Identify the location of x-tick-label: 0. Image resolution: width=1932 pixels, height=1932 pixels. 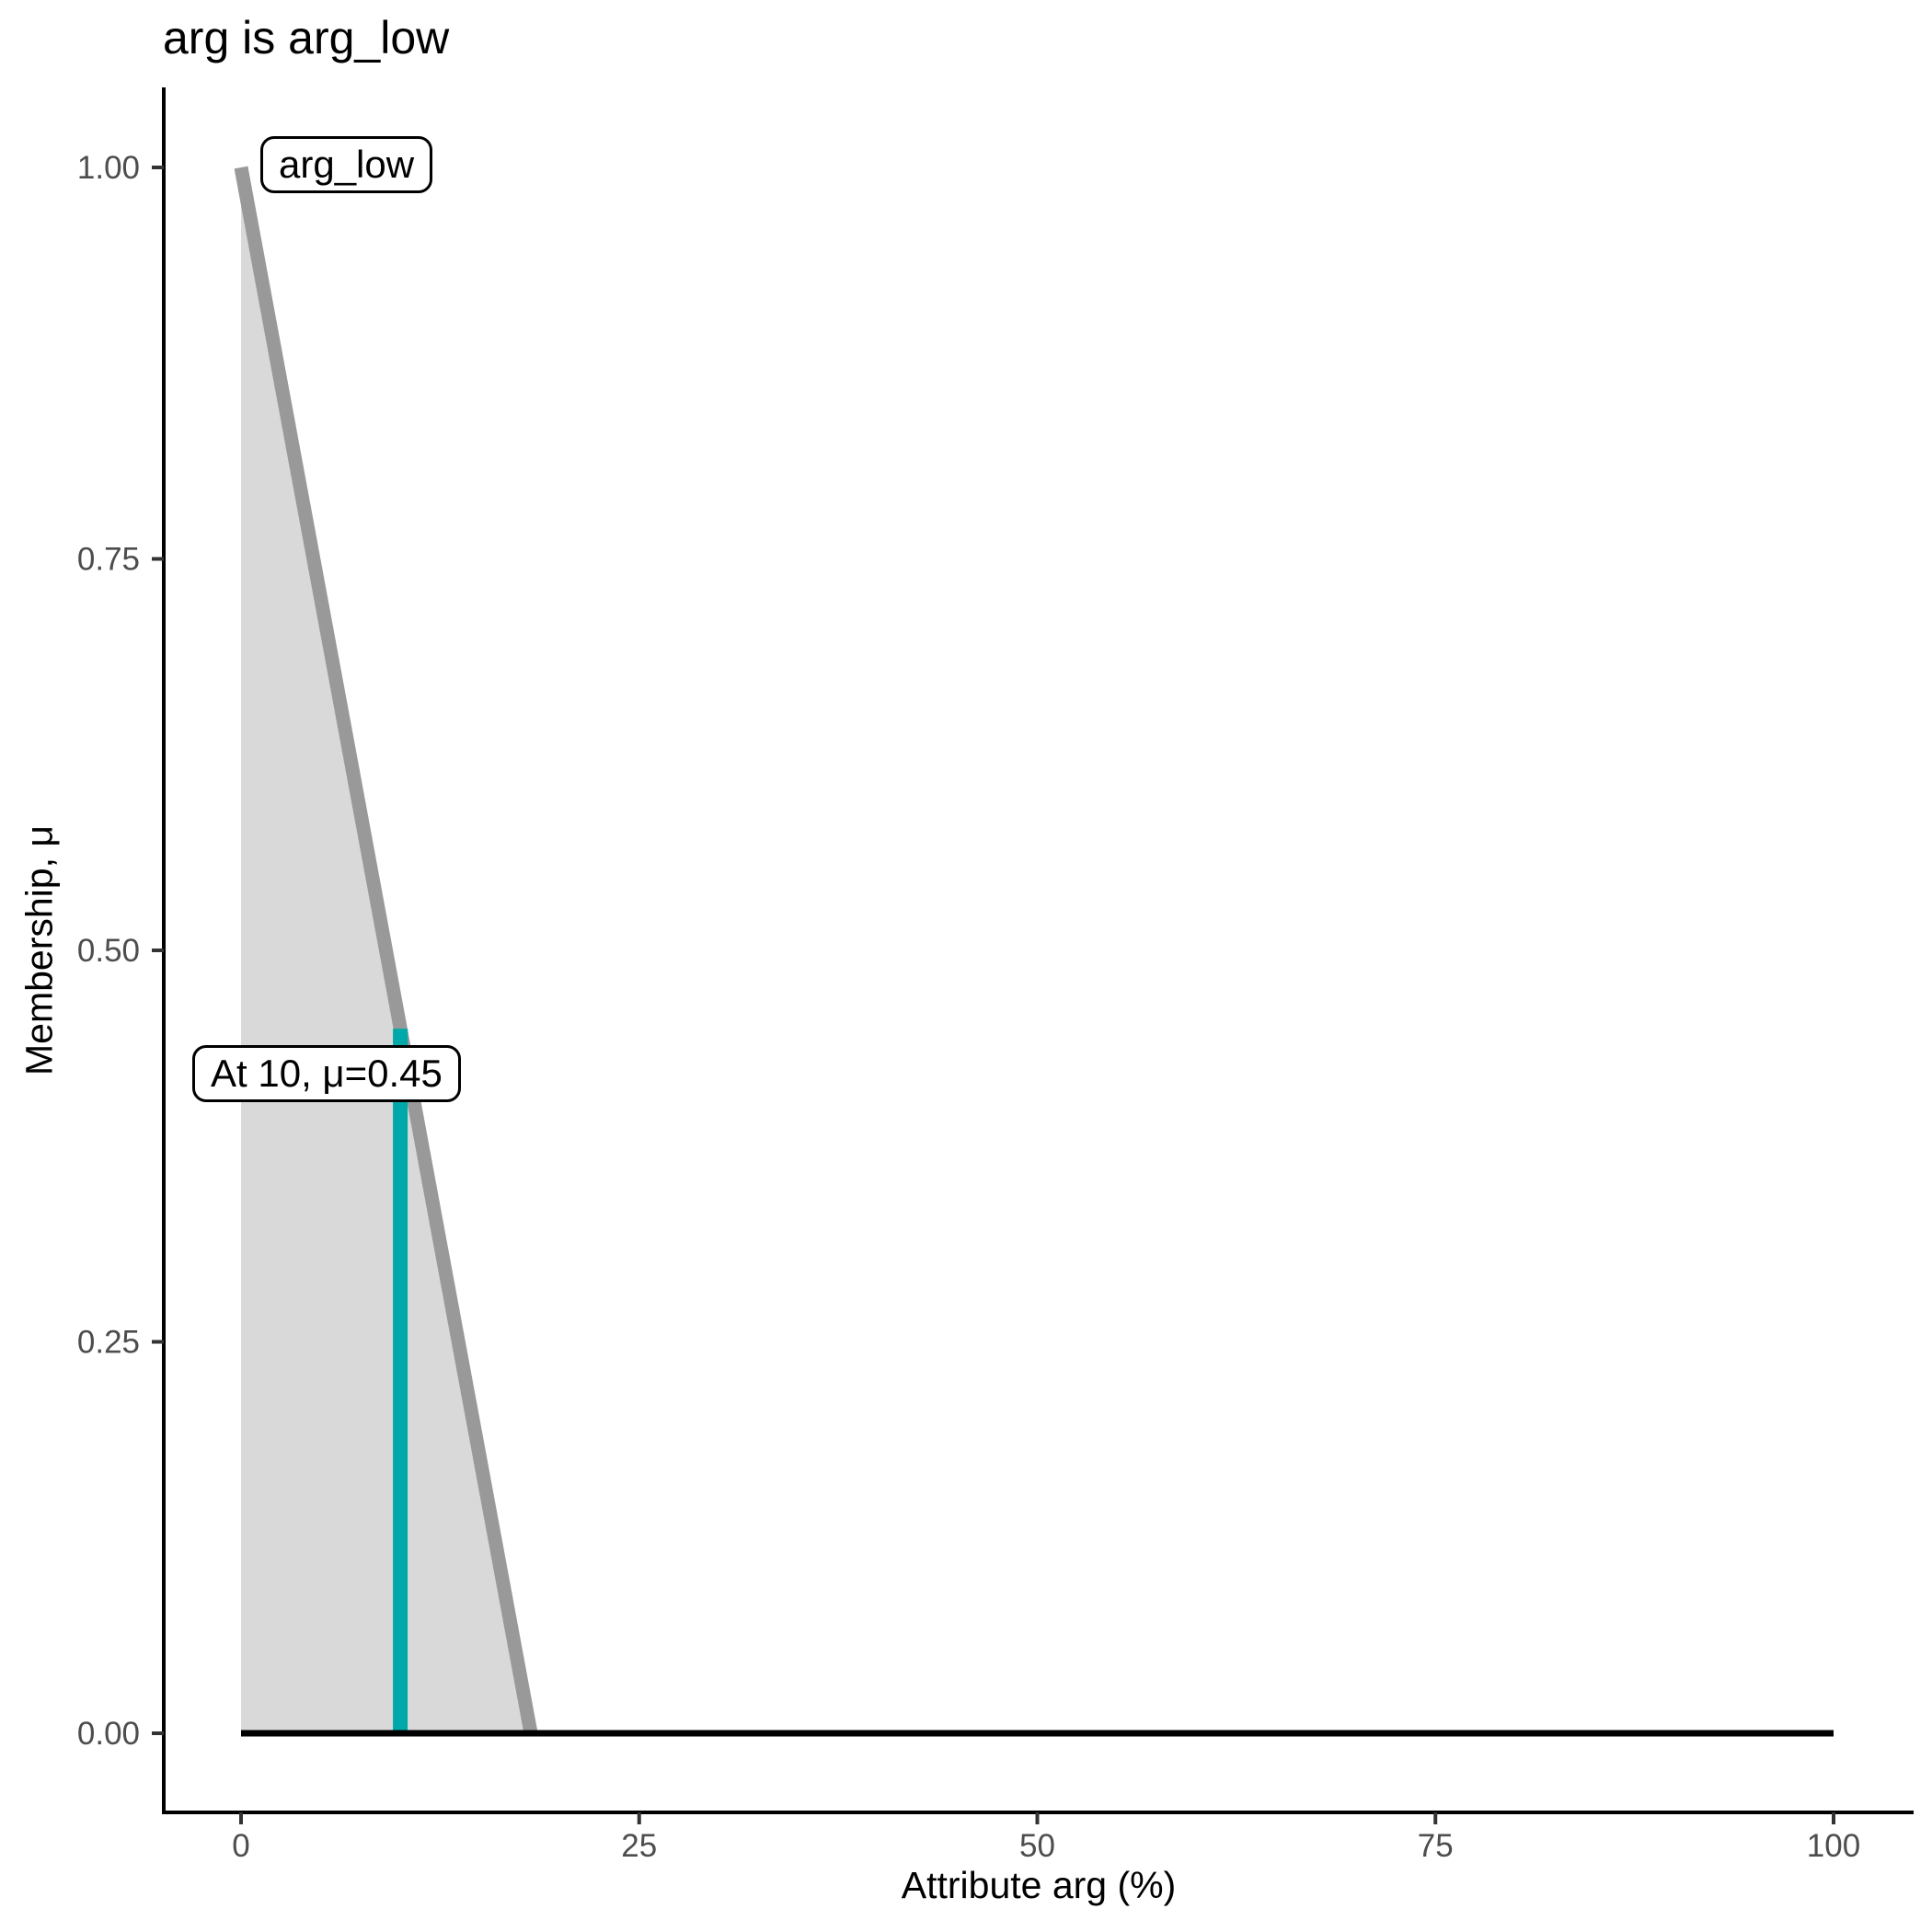
(241, 1846).